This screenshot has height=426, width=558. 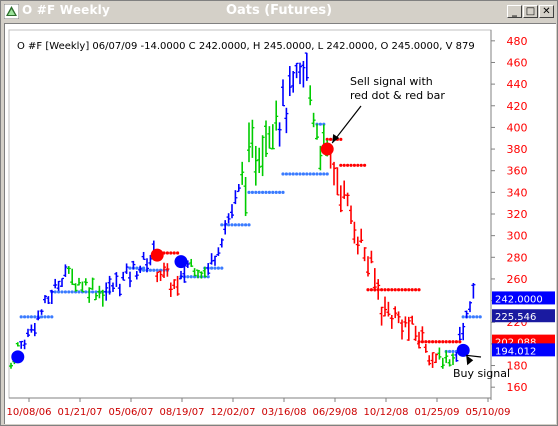 I want to click on title-bar: O #F Weekly Oats (Futures) _ □ ✕, so click(x=279, y=11).